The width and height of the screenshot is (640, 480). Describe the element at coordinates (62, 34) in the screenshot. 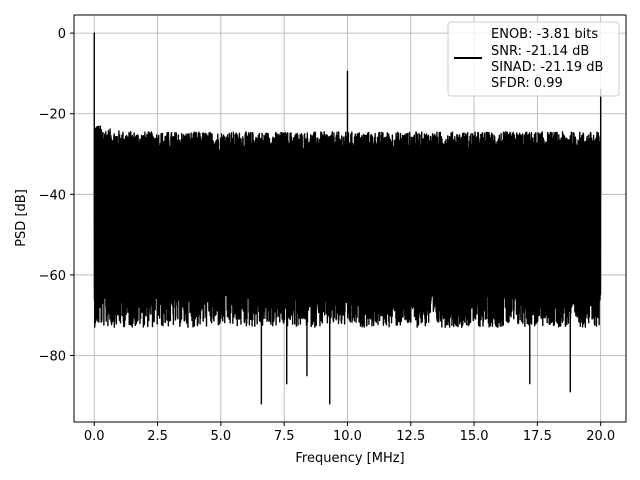

I see `y-tick-label: 0` at that location.